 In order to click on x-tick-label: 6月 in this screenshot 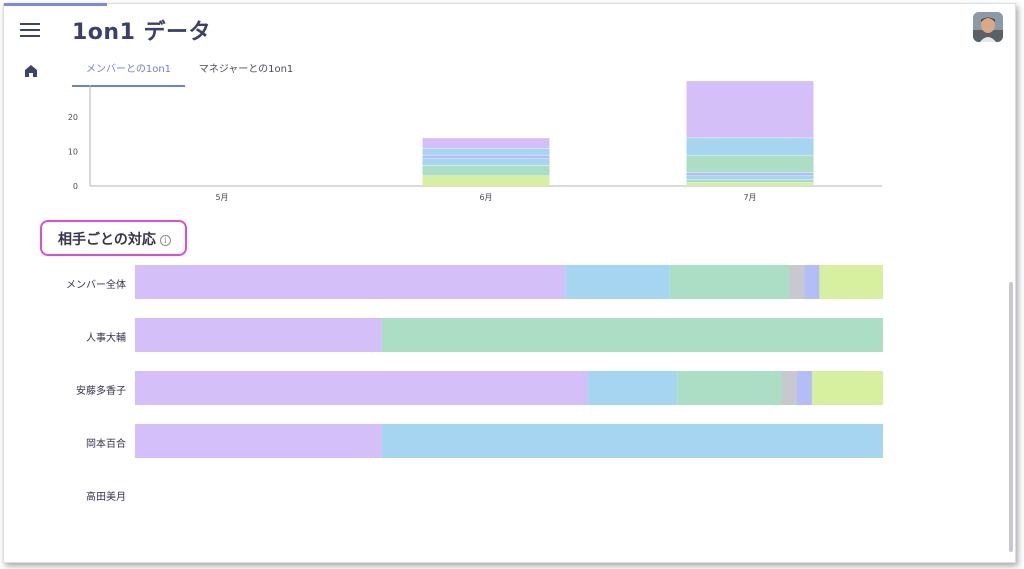, I will do `click(485, 197)`.